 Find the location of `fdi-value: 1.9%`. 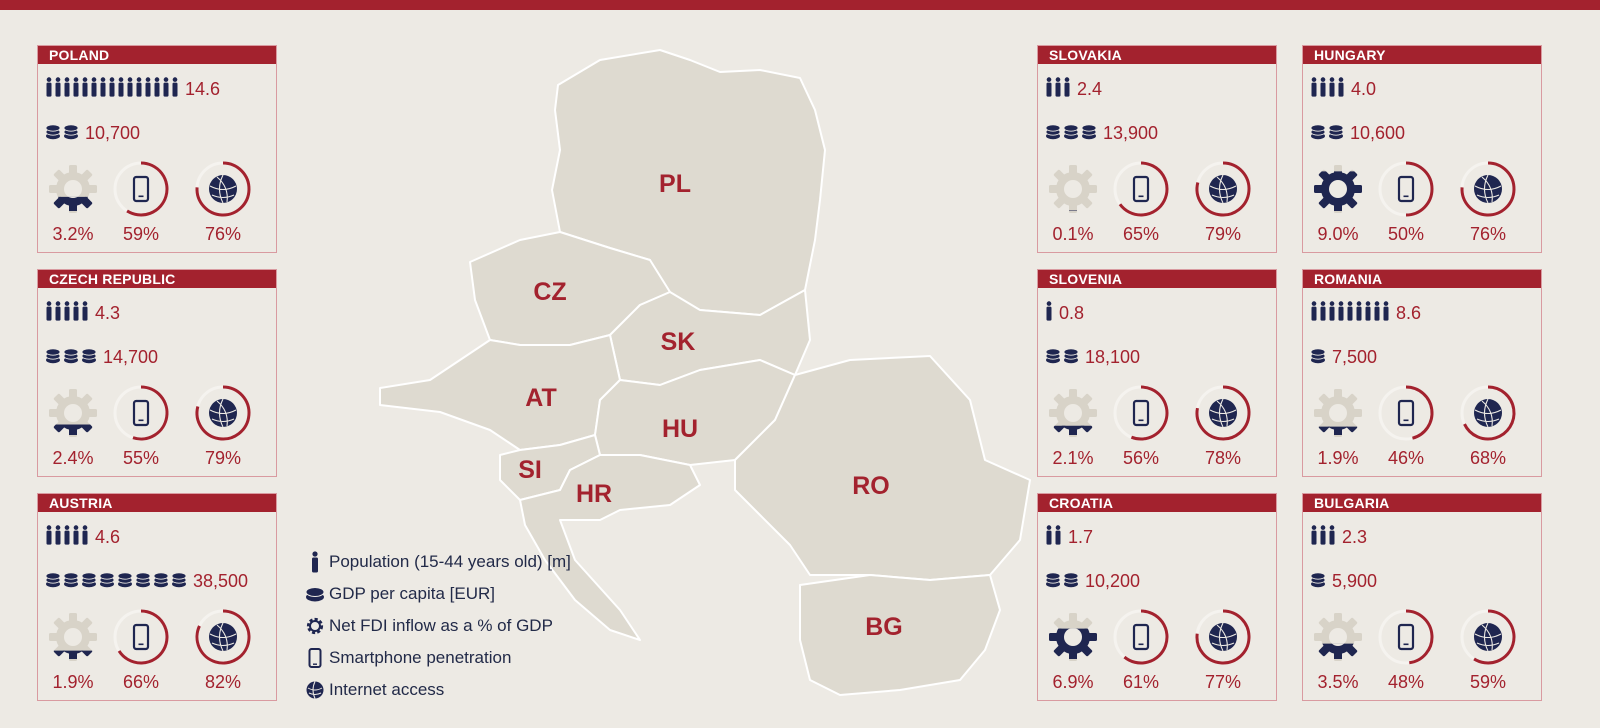

fdi-value: 1.9% is located at coordinates (1338, 458).